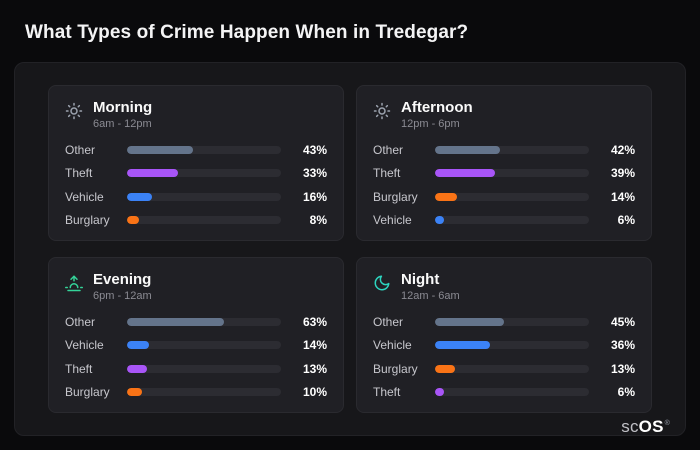  I want to click on bar-row: Other 43%, so click(196, 149).